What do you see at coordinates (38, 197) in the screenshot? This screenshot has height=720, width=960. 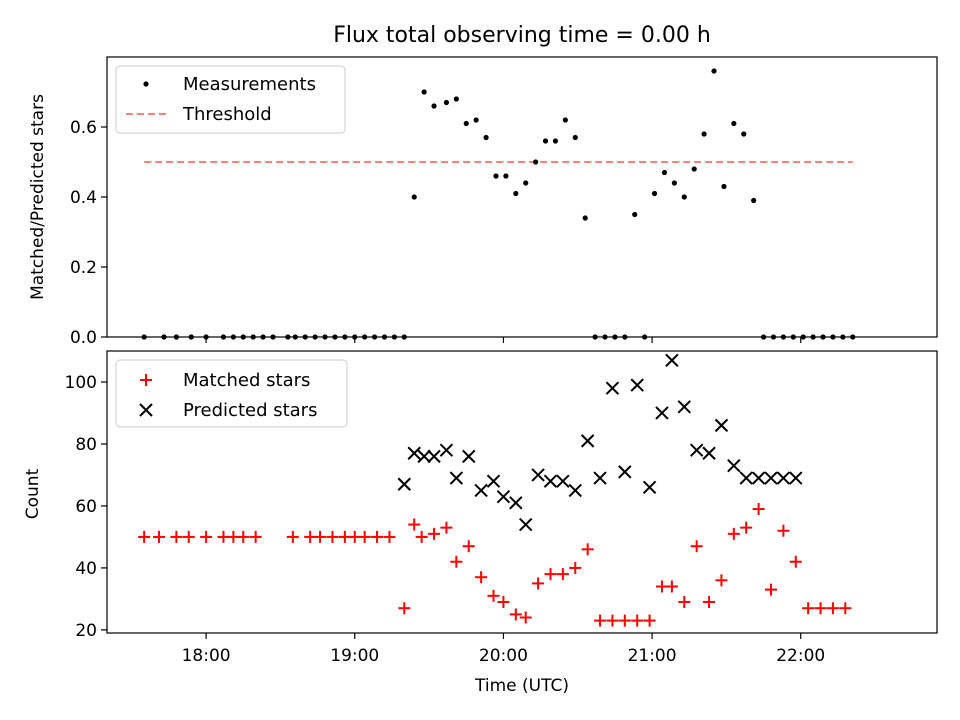 I see `top-y-axis-label: Matched/Predicted stars` at bounding box center [38, 197].